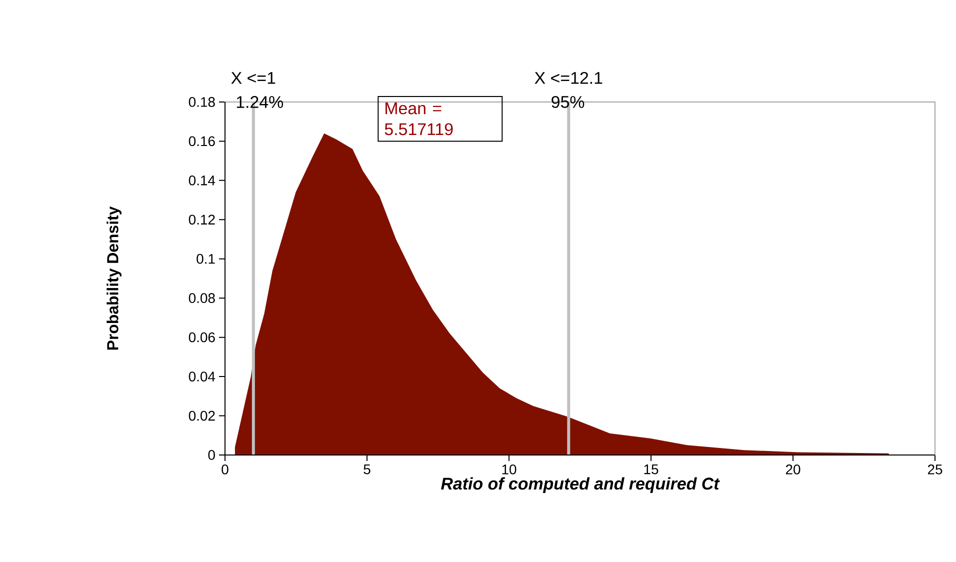 The height and width of the screenshot is (562, 956). What do you see at coordinates (202, 180) in the screenshot?
I see `y-tick-label: 0.14` at bounding box center [202, 180].